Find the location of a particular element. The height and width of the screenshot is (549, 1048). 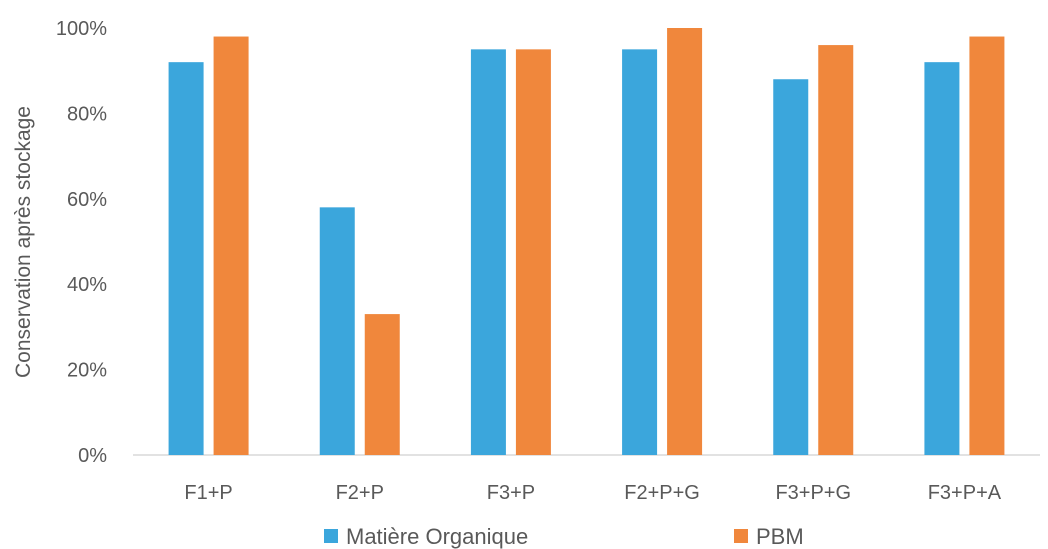

y-tick-label: 40% is located at coordinates (87, 285).